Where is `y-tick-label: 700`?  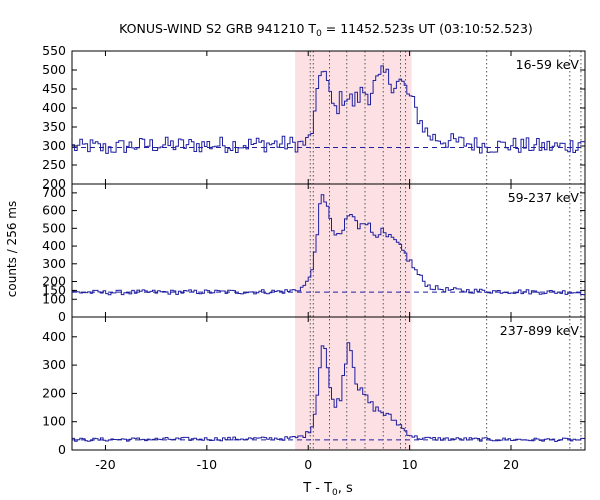
y-tick-label: 700 is located at coordinates (54, 192).